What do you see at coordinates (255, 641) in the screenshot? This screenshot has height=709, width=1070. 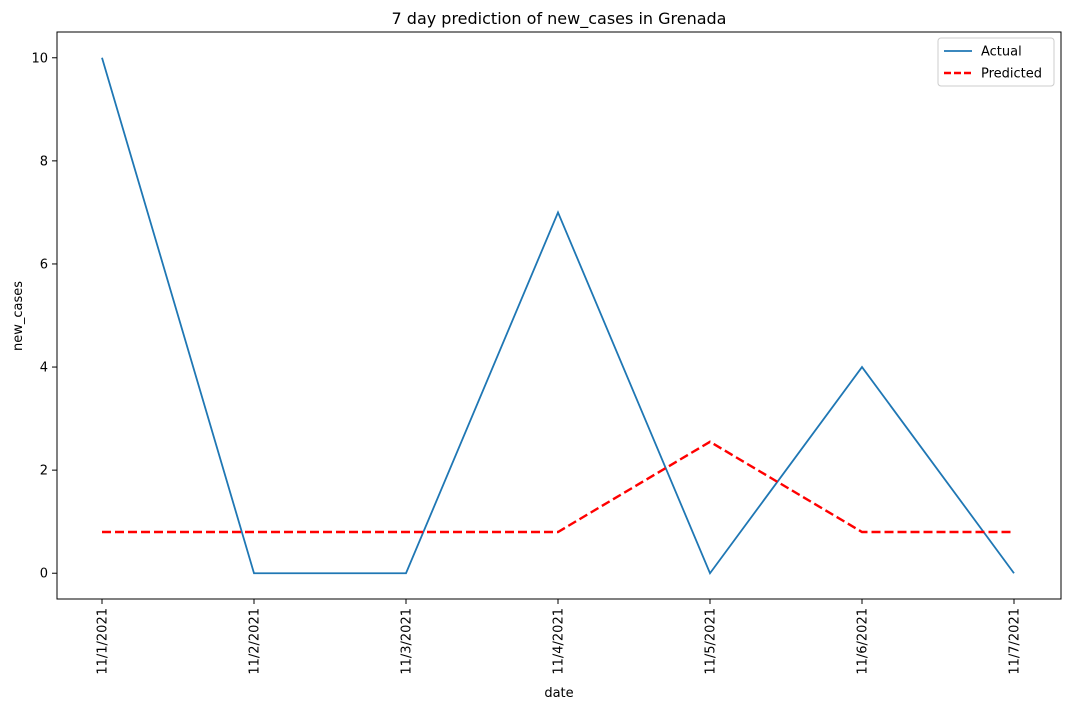 I see `x-tick-label: 11/2/2021` at bounding box center [255, 641].